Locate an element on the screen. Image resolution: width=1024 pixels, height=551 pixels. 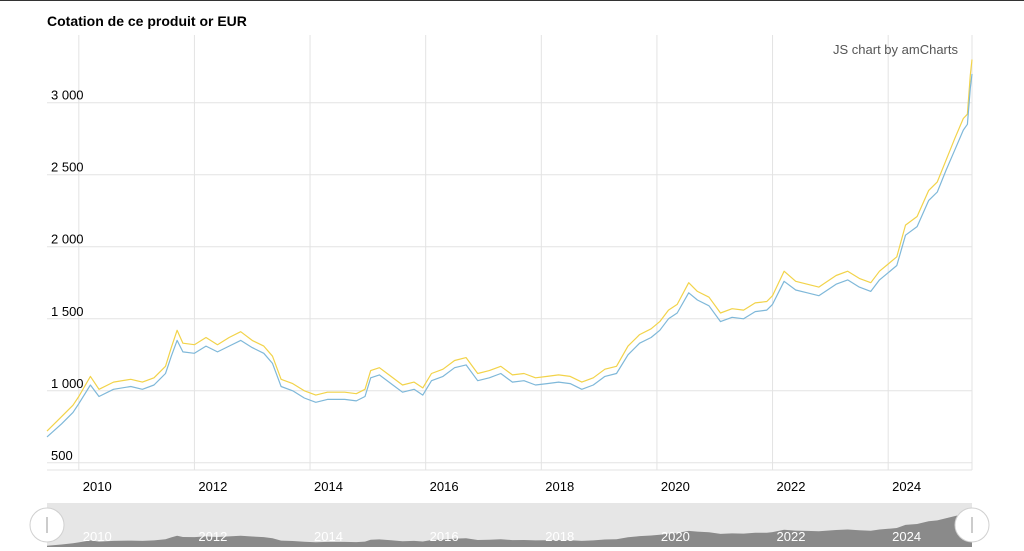
navigator-area is located at coordinates (509, 527).